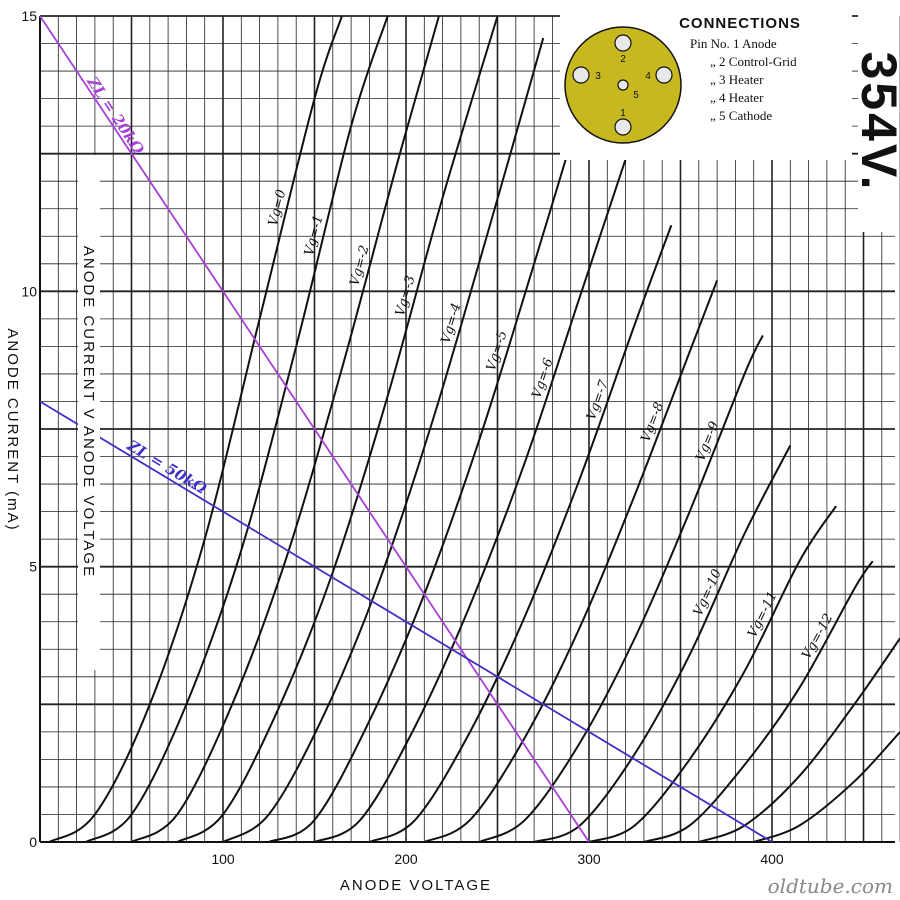  I want to click on connections-title: CONNECTIONS, so click(740, 23).